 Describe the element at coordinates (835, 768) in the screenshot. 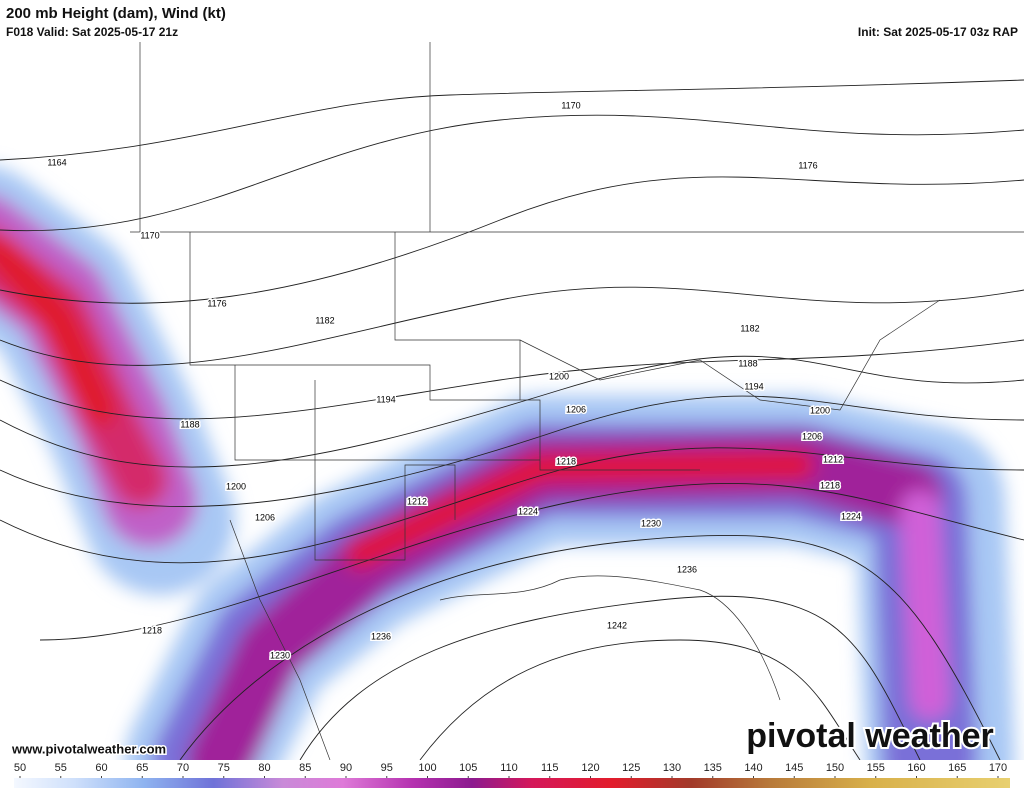

I see `colorbar-tick-label: 150` at that location.